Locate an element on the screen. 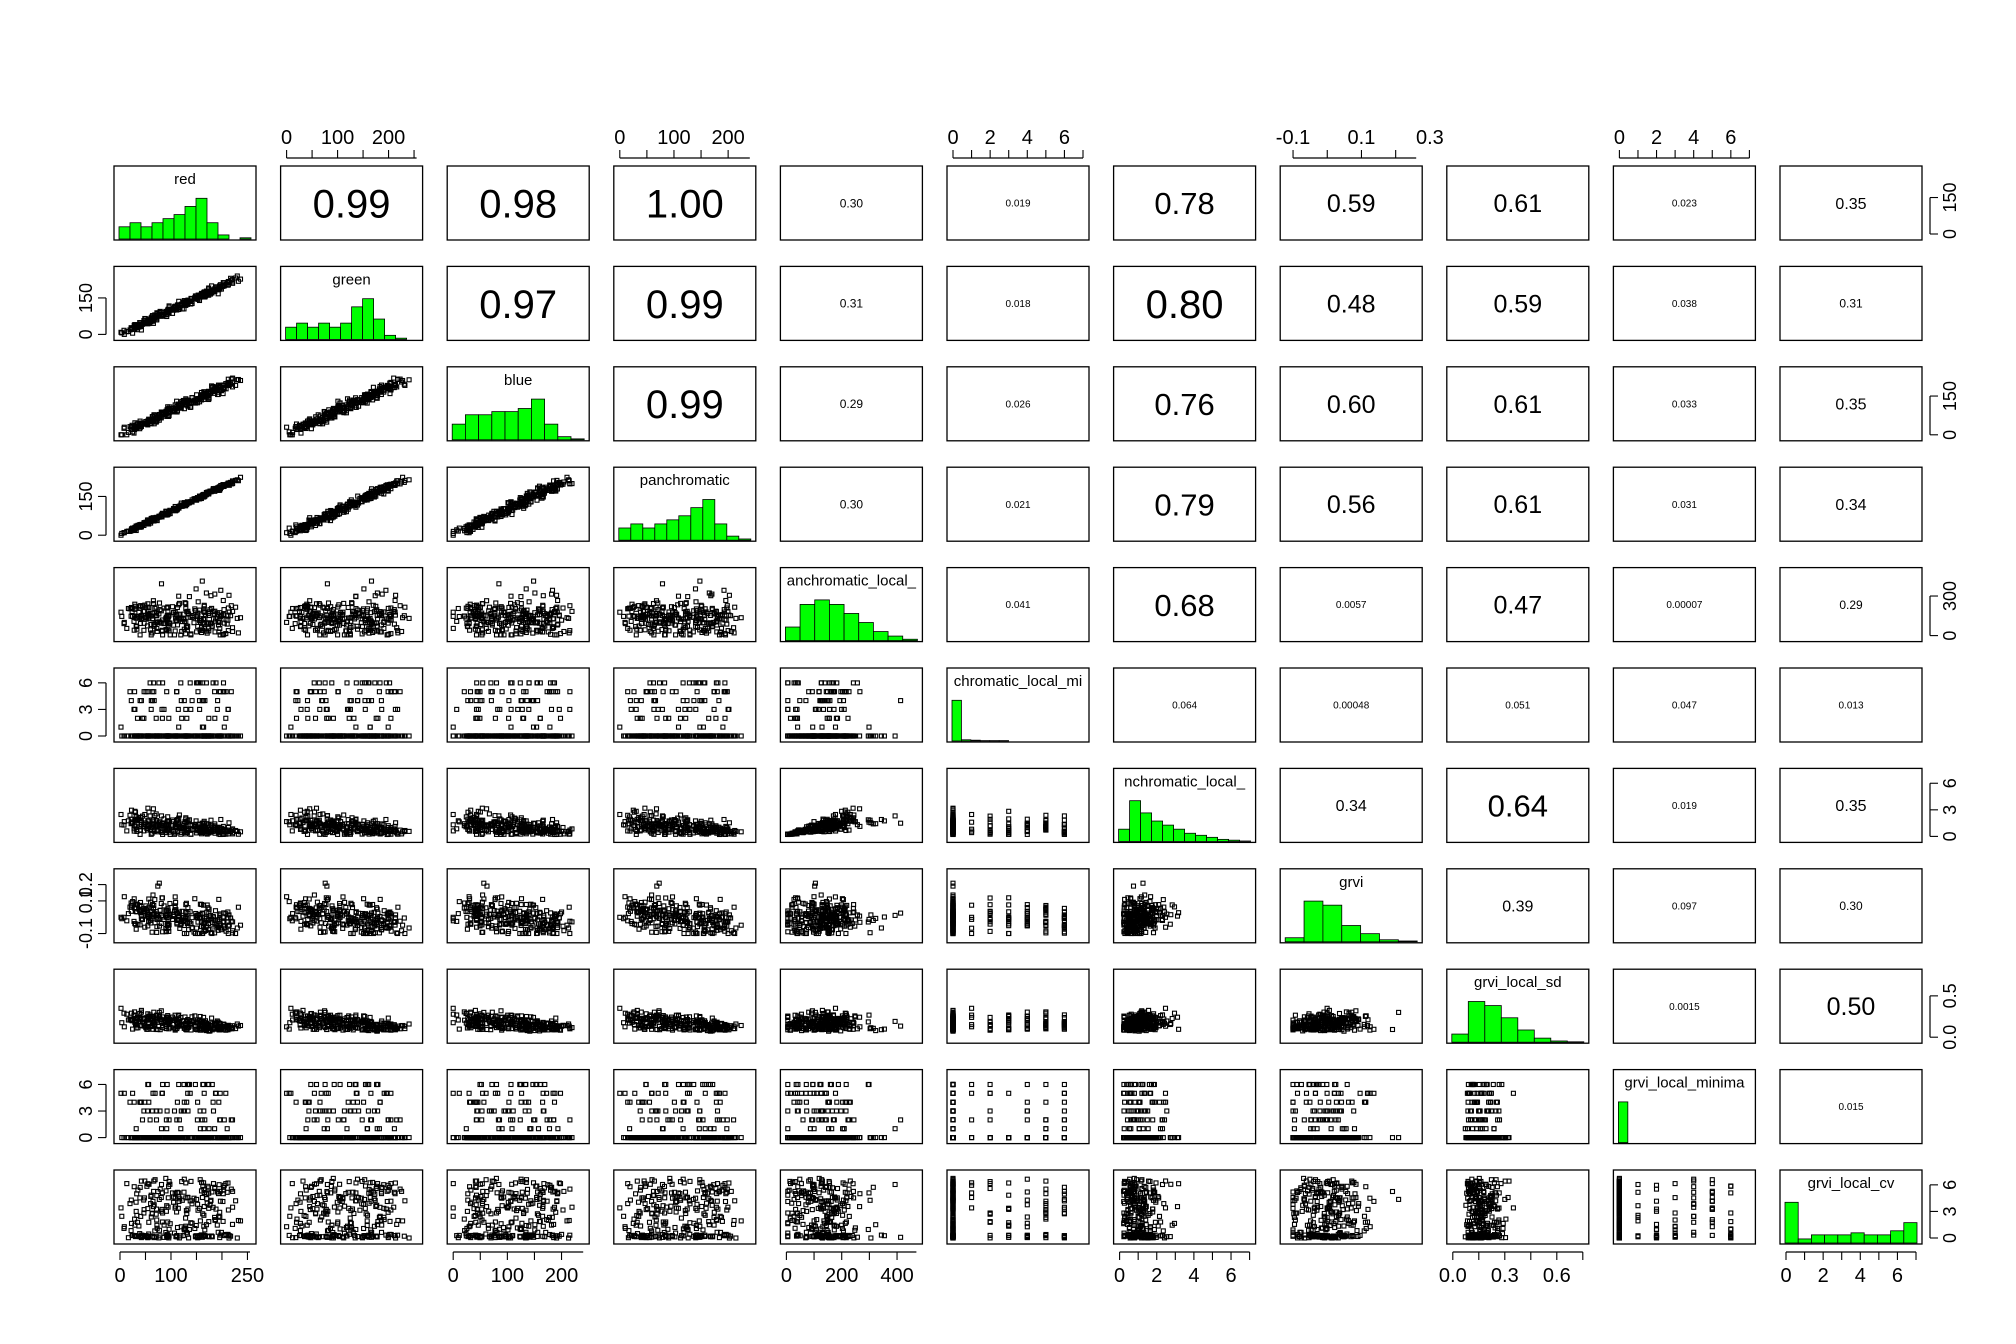 The width and height of the screenshot is (2016, 1344). correlation-value: 0.98 is located at coordinates (518, 204).